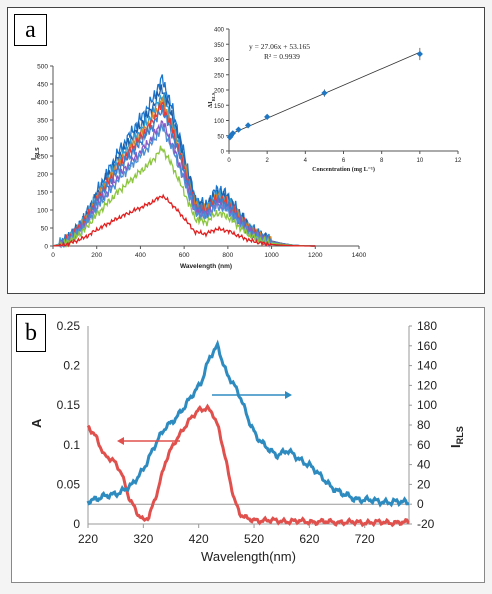 Image resolution: width=492 pixels, height=594 pixels. Describe the element at coordinates (248, 465) in the screenshot. I see `b-absorbance-line` at that location.